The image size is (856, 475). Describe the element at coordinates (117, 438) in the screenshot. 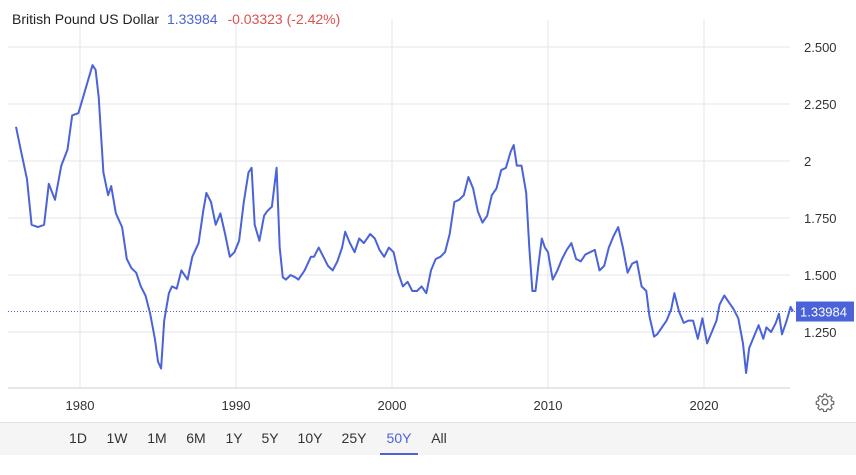

I see `range-1w-button: 1W` at that location.